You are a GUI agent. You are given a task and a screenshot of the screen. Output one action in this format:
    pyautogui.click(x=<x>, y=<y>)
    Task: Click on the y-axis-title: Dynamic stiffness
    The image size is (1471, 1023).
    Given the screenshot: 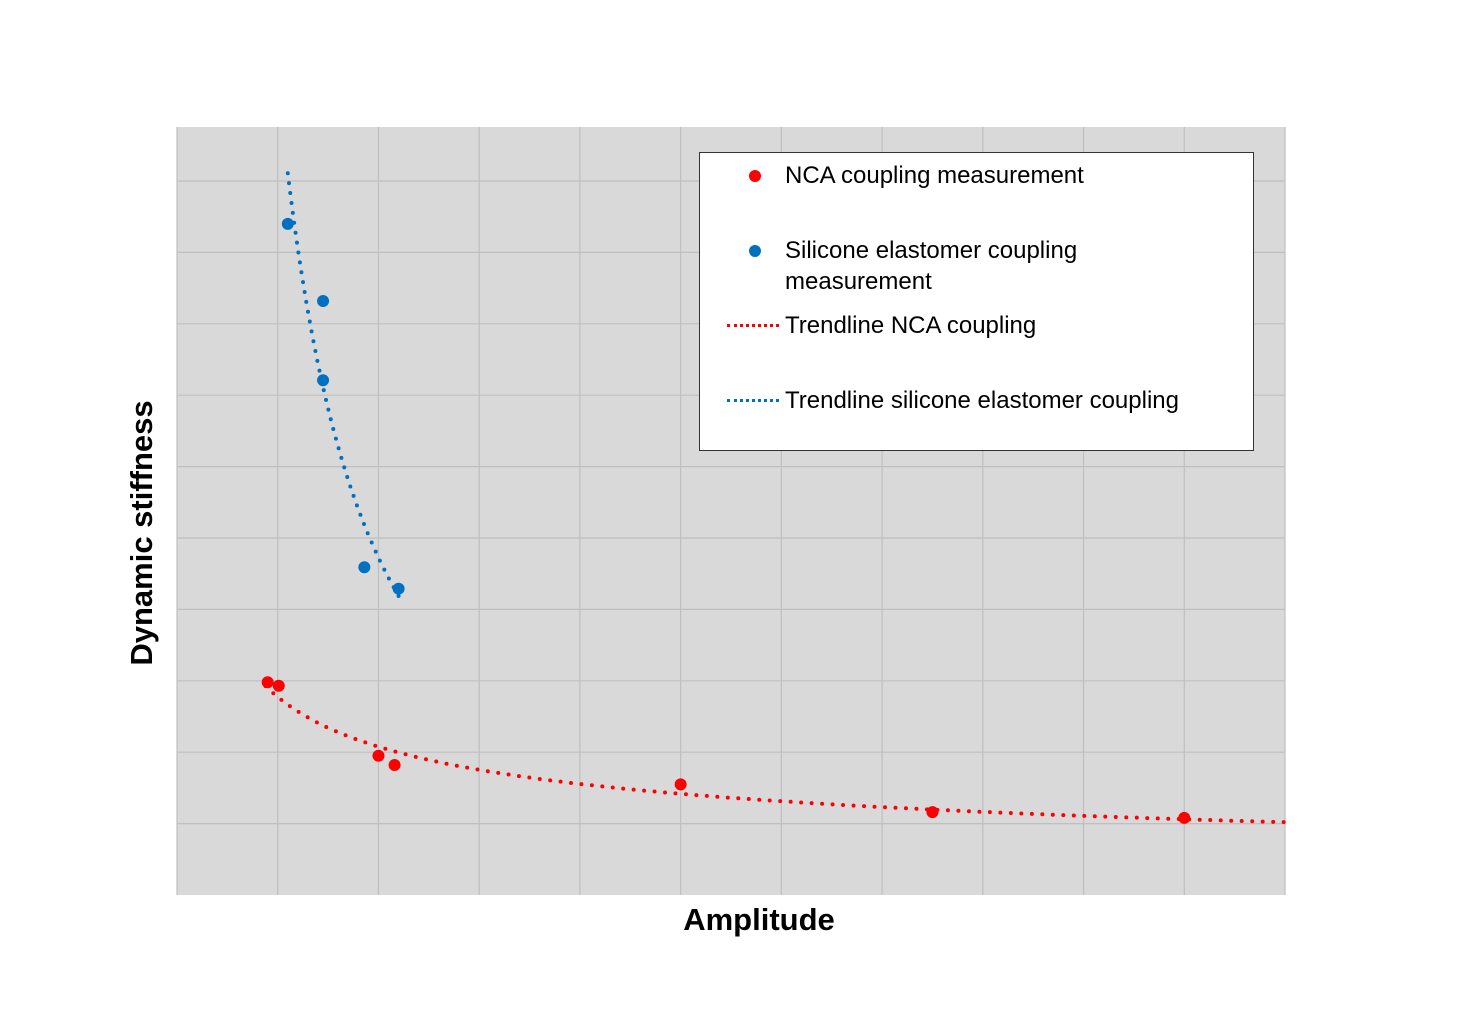 What is the action you would take?
    pyautogui.click(x=141, y=533)
    